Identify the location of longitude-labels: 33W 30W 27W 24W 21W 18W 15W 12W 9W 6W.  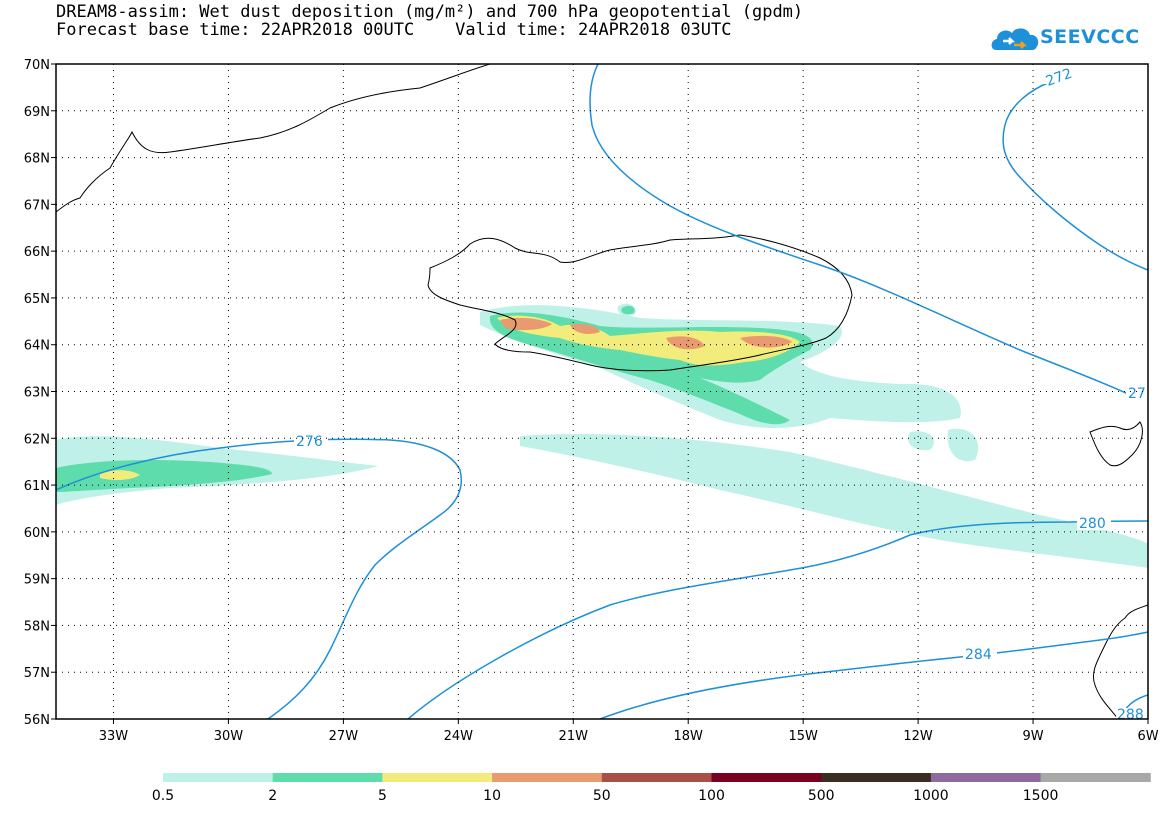
(629, 736).